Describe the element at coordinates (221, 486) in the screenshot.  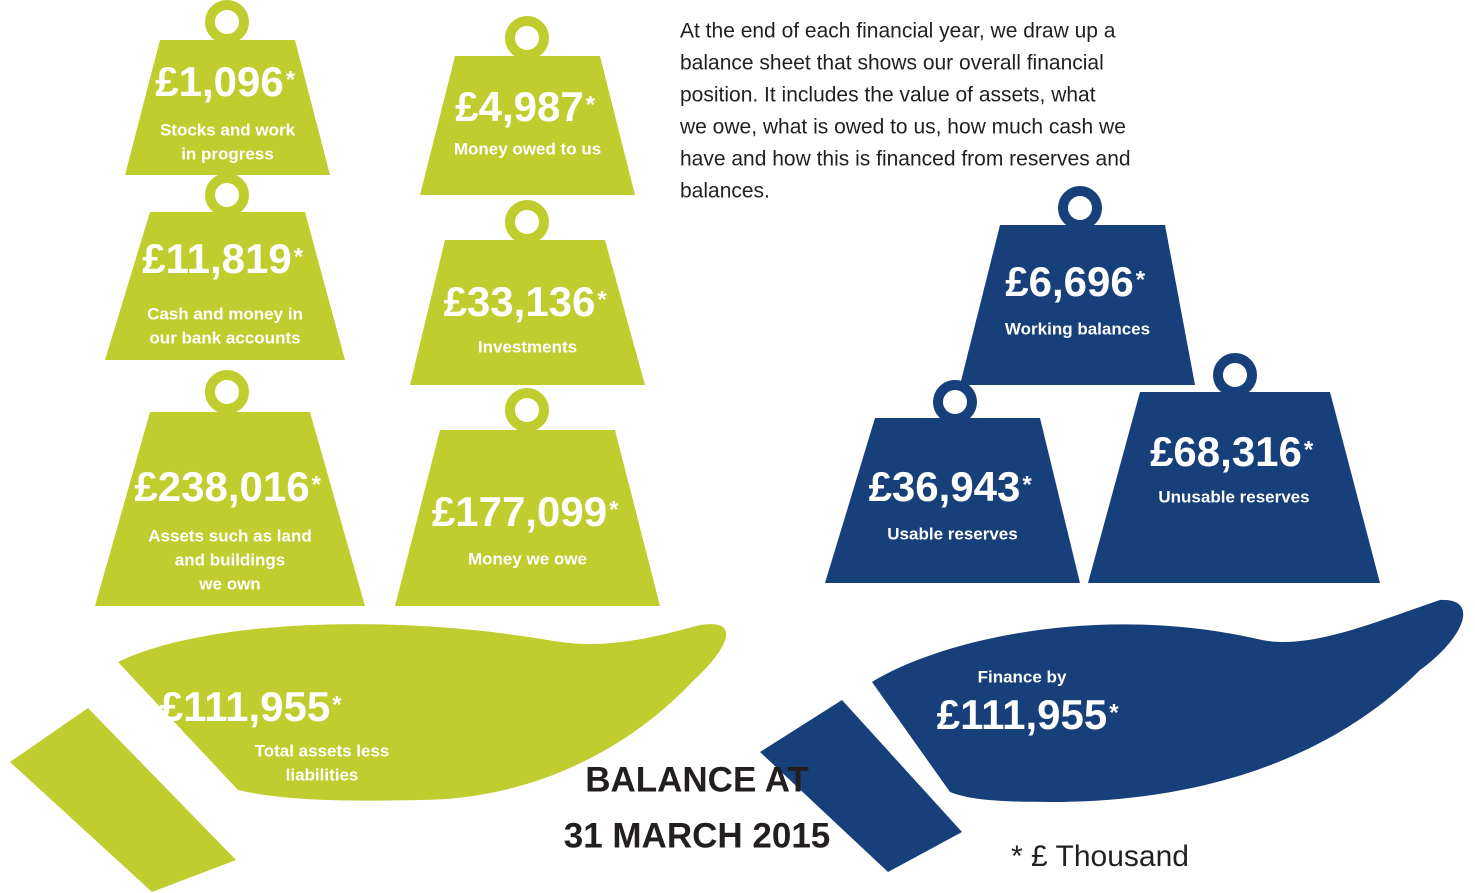
I see `weight-amount: £238,016` at that location.